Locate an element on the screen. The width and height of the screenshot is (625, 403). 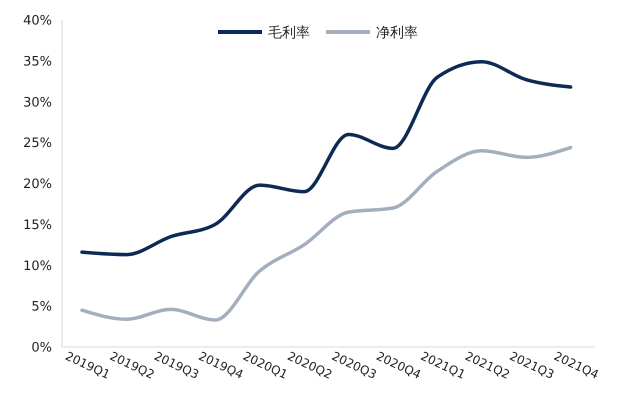
y-tick-label: 5% is located at coordinates (41, 307).